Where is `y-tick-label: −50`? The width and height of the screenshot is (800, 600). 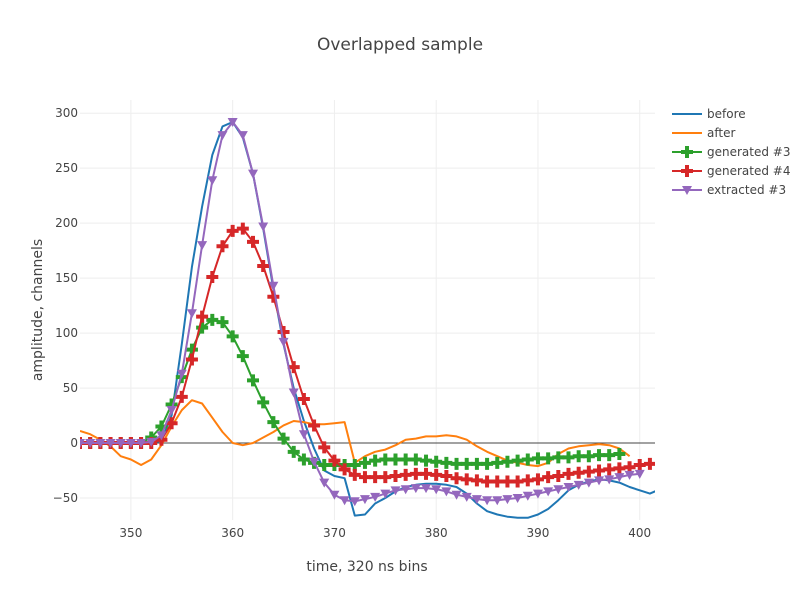
y-tick-label: −50 is located at coordinates (65, 498).